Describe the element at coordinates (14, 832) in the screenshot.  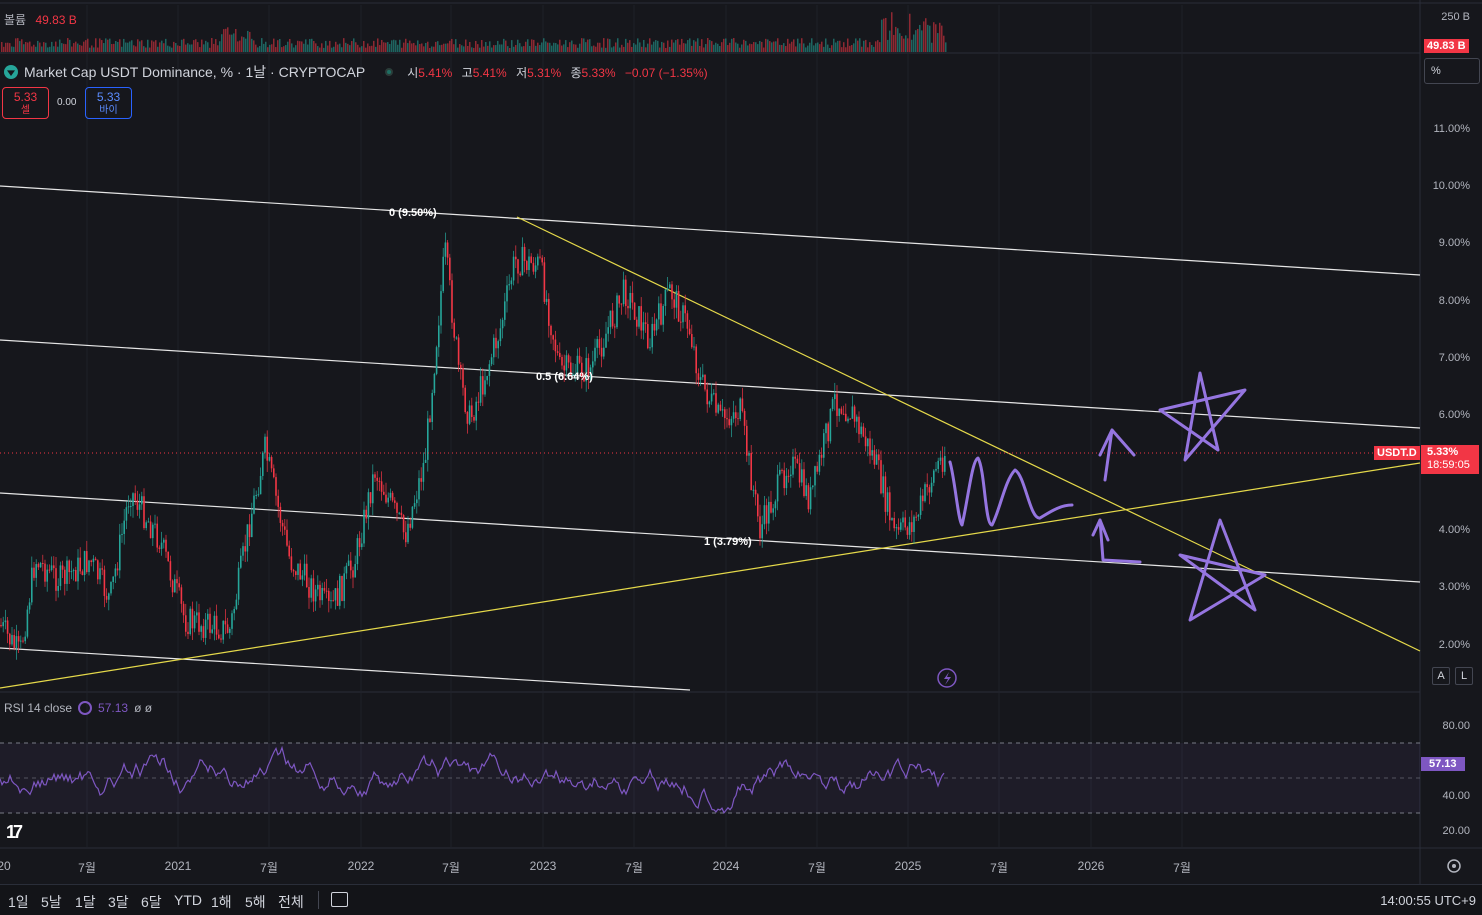
I see `tradingview-logo: 17` at that location.